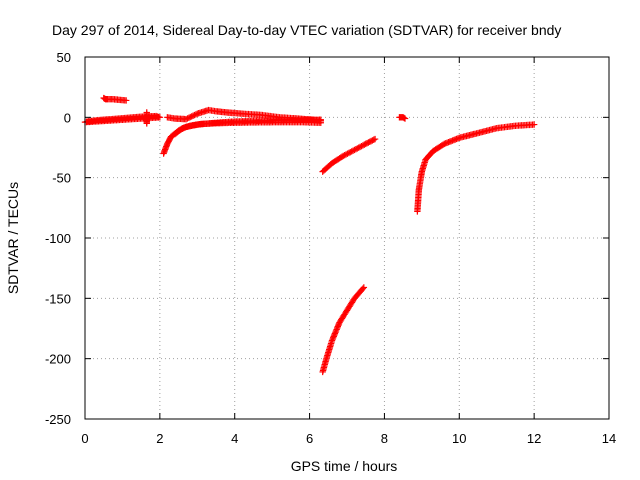 This screenshot has width=640, height=480. Describe the element at coordinates (58, 238) in the screenshot. I see `y-tick-label: -100` at that location.